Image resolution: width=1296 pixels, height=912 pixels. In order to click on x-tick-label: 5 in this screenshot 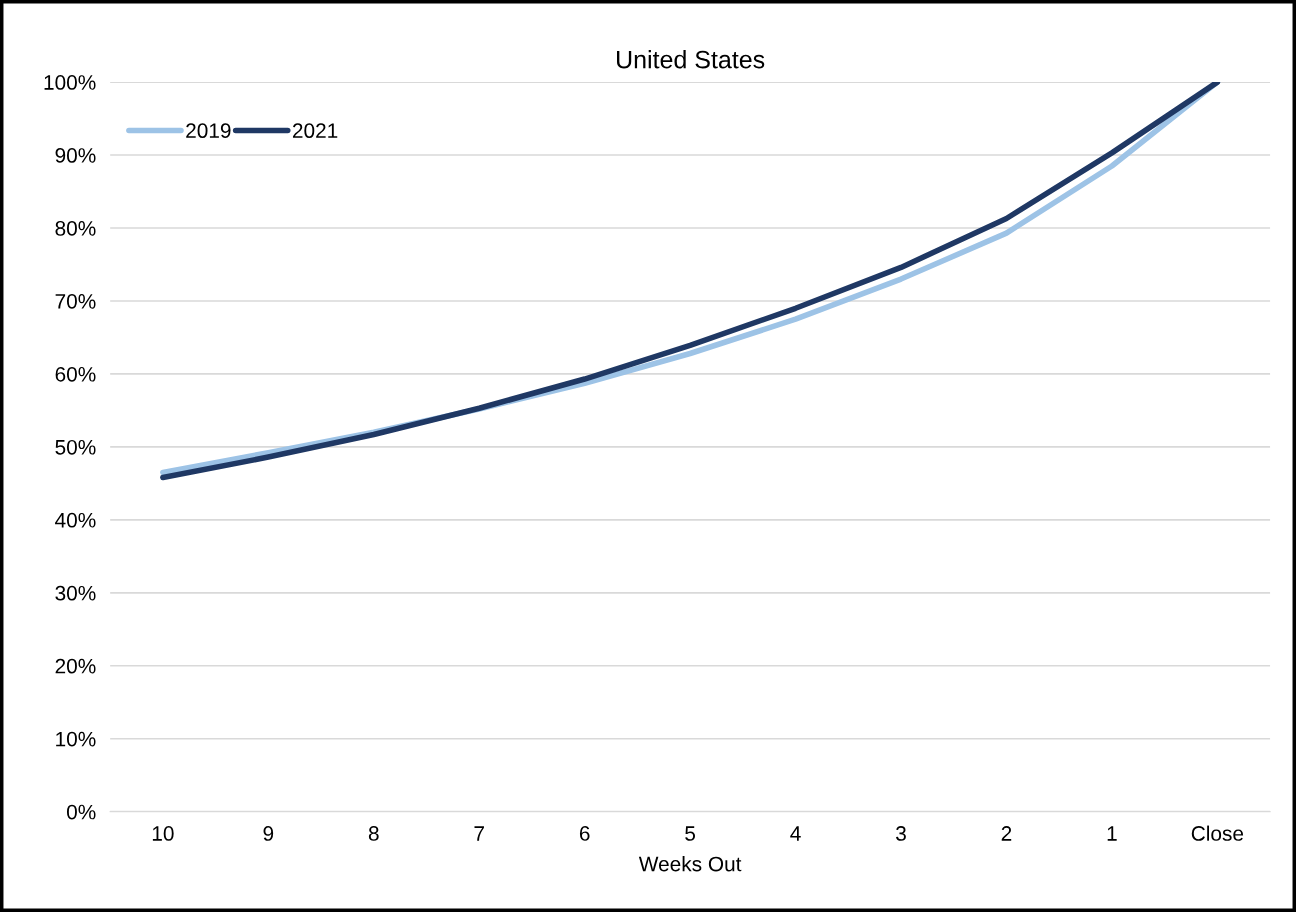, I will do `click(690, 833)`.